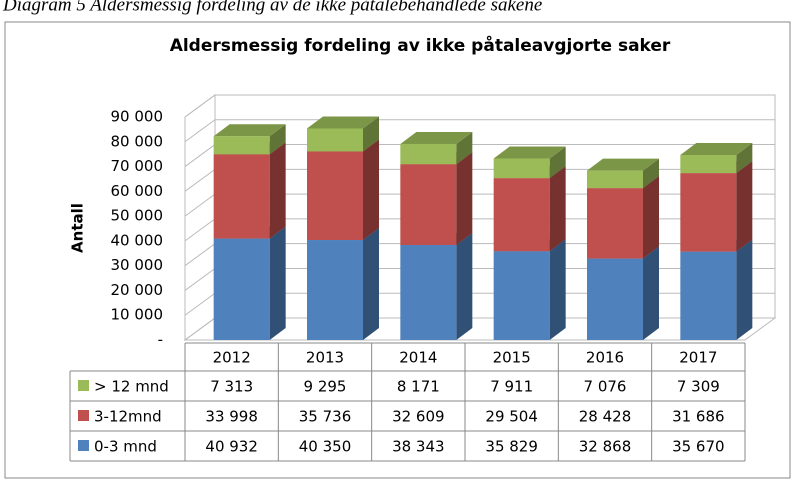 Image resolution: width=800 pixels, height=480 pixels. What do you see at coordinates (605, 387) in the screenshot?
I see `table-value: 7 076` at bounding box center [605, 387].